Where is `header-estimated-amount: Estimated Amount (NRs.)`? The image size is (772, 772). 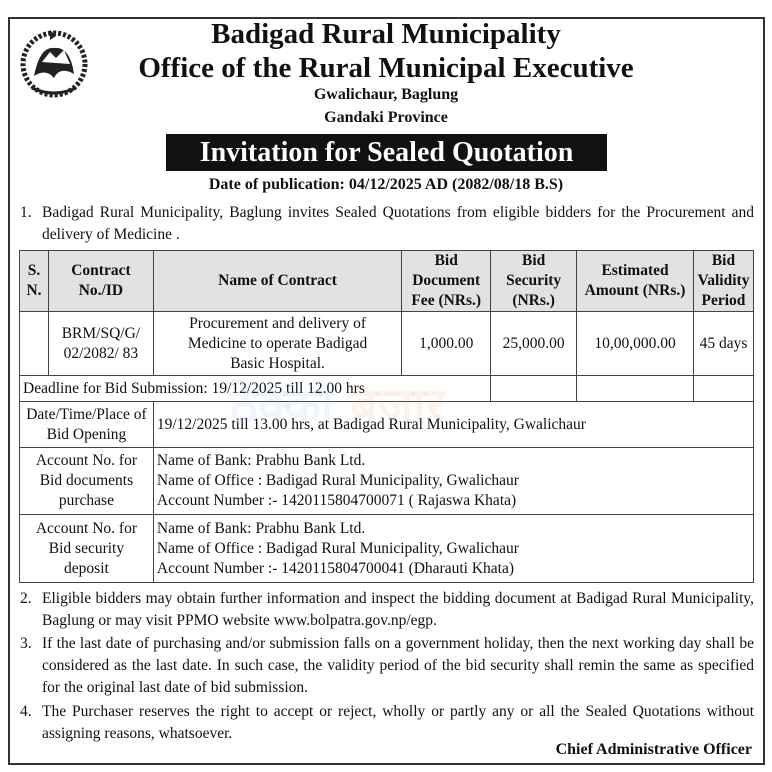 header-estimated-amount: Estimated Amount (NRs.) is located at coordinates (635, 281).